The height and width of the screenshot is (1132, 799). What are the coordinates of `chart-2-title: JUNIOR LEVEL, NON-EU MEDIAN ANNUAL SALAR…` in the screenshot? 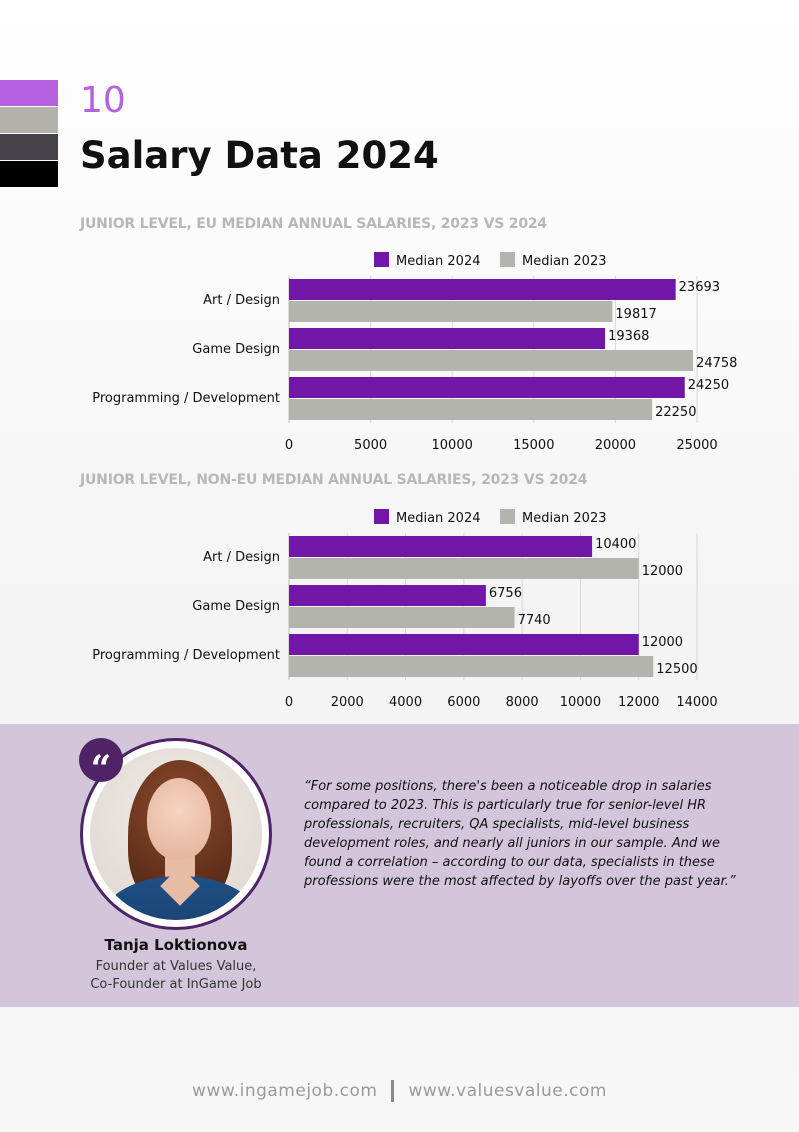 It's located at (334, 480).